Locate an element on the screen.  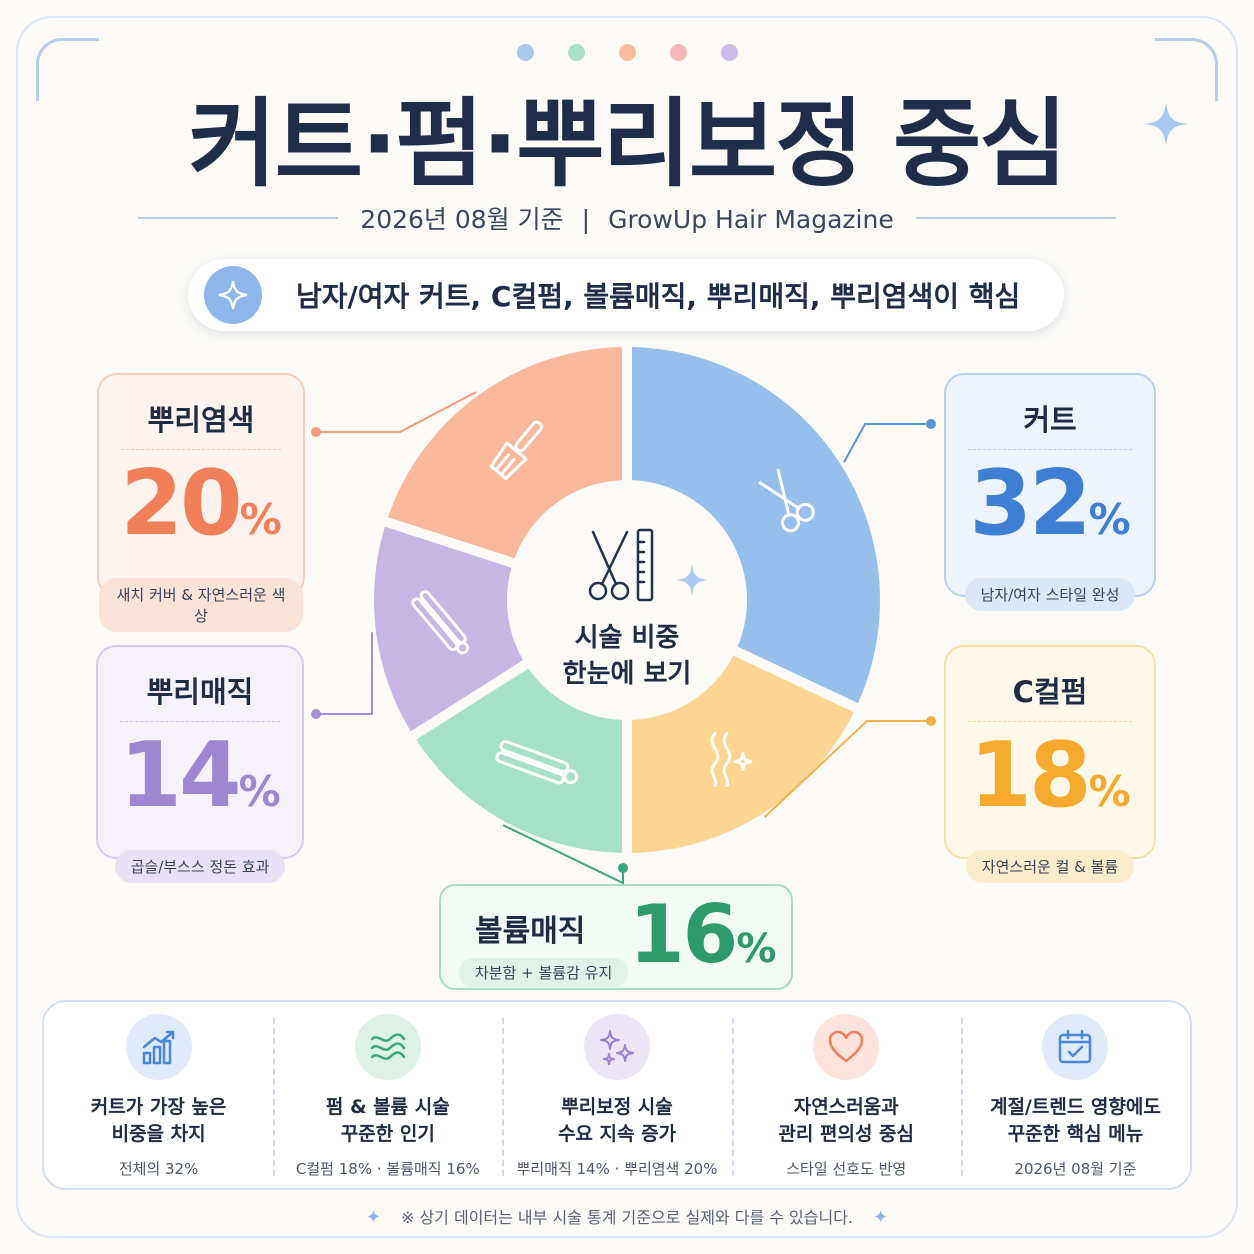
page-title: 커트·펌·뿌리보정 중심 is located at coordinates (627, 144).